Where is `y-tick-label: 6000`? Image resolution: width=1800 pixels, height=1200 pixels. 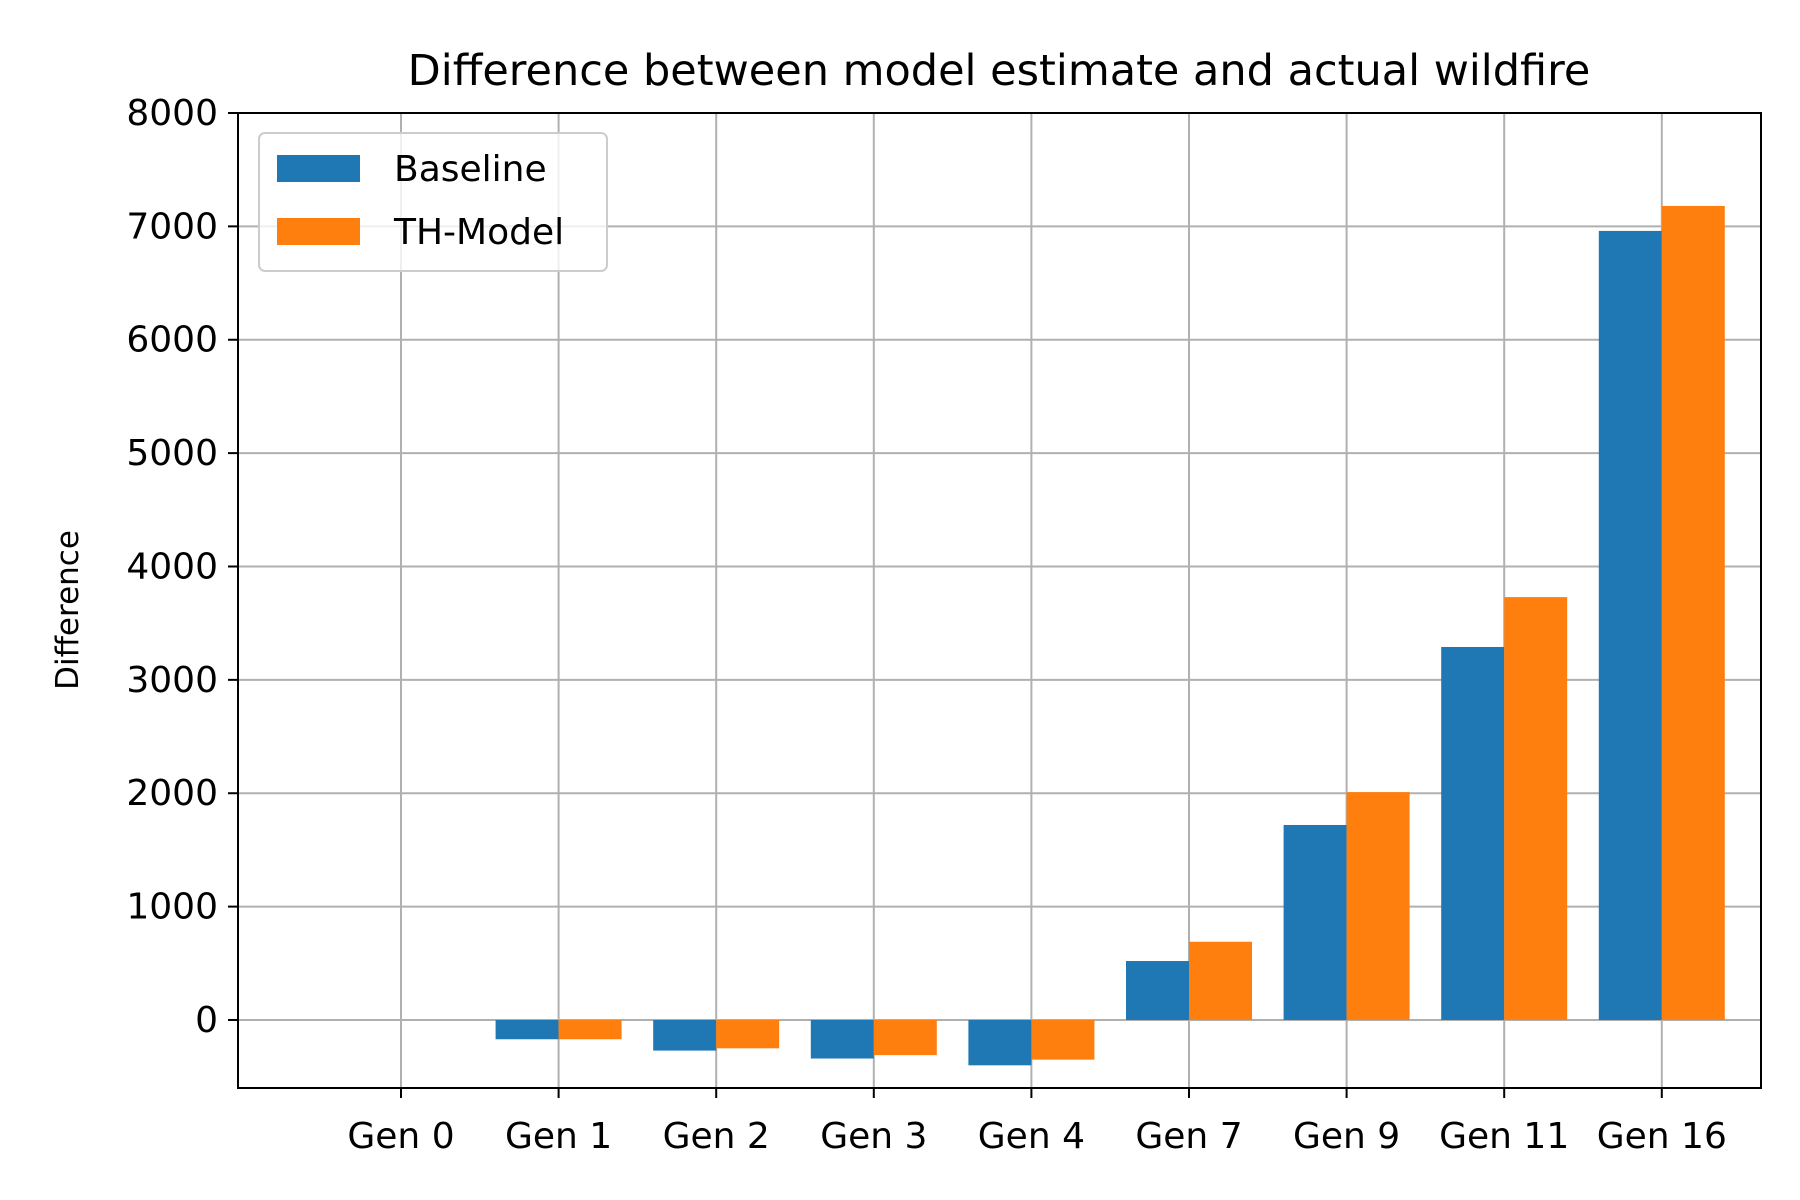
y-tick-label: 6000 is located at coordinates (172, 340).